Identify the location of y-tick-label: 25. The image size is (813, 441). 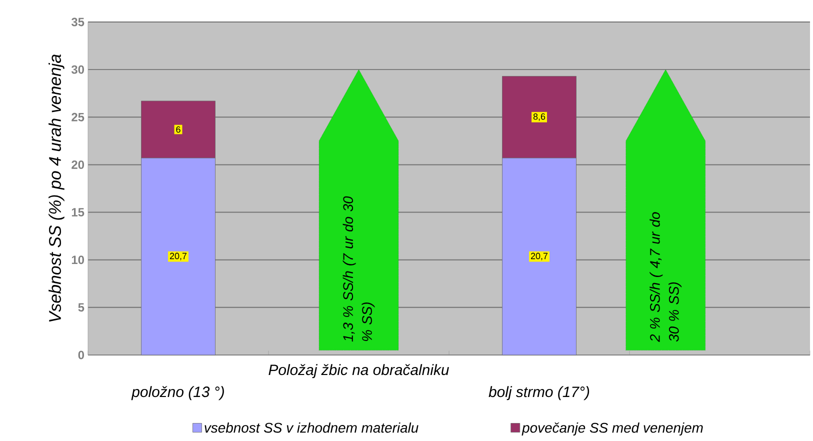
(78, 117).